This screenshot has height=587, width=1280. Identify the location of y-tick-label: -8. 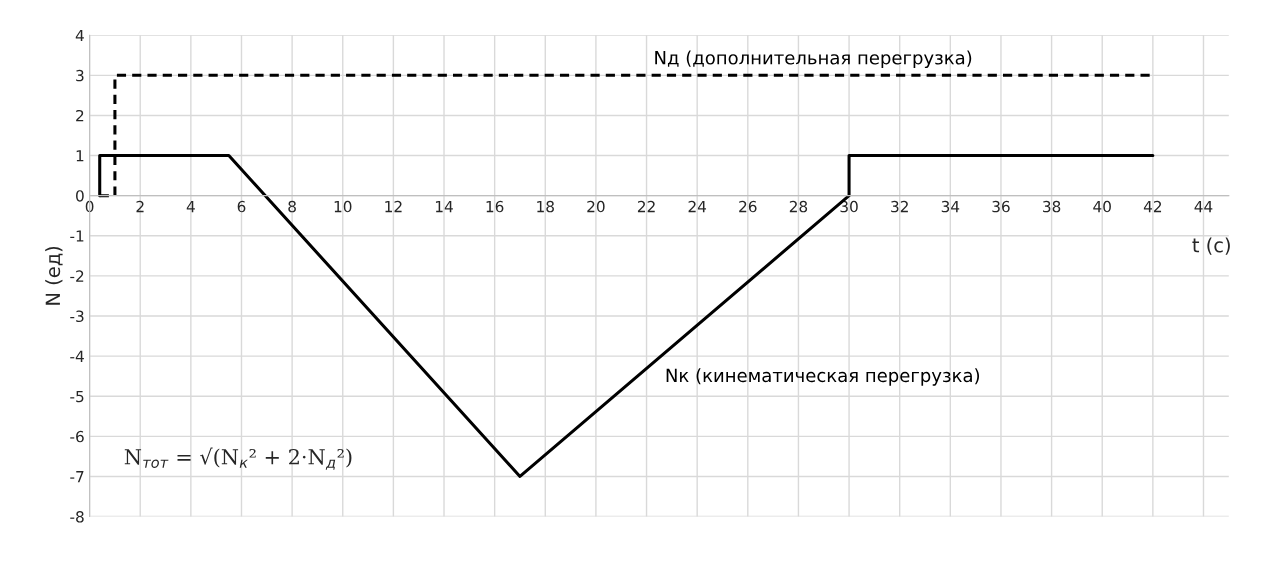
(77, 517).